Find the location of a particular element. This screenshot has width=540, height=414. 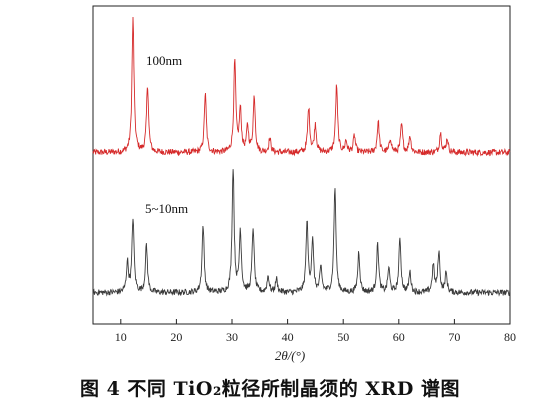

series-label-5-10nm: 5~10nm is located at coordinates (166, 208).